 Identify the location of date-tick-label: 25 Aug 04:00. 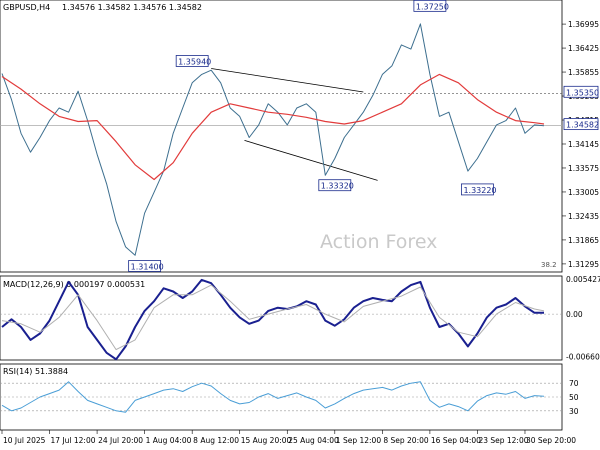
(313, 440).